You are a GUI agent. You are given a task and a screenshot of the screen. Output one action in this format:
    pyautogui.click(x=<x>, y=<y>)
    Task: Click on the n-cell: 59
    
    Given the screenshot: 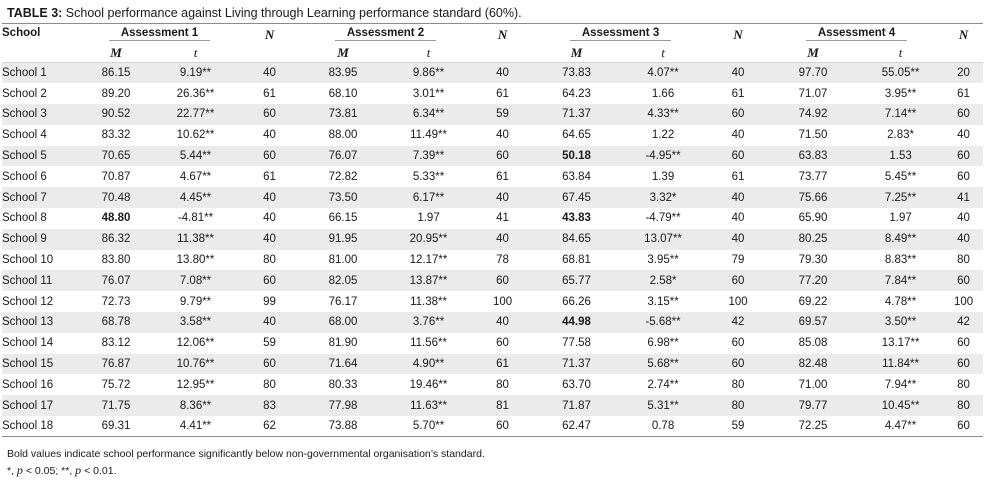 What is the action you would take?
    pyautogui.click(x=503, y=114)
    